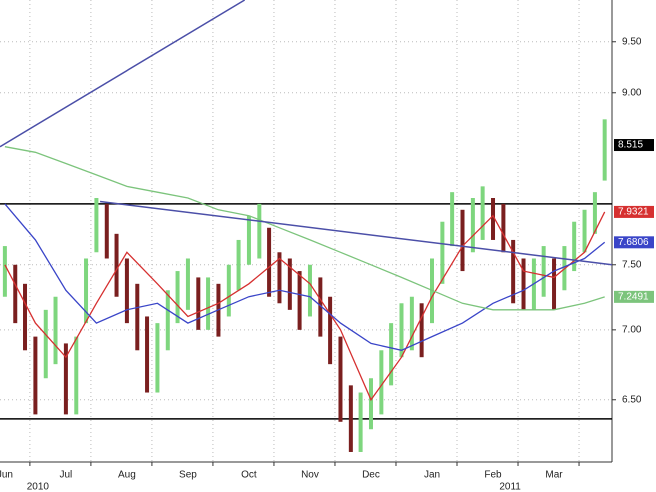  Describe the element at coordinates (65, 475) in the screenshot. I see `x-tick-label: Jul` at that location.